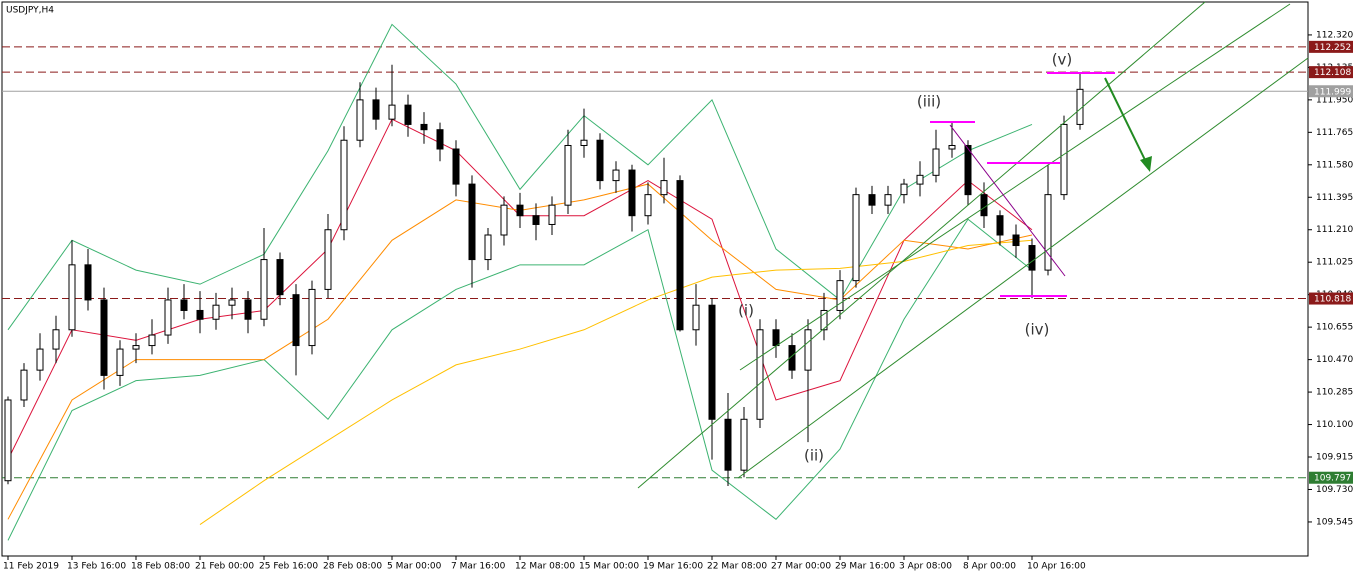 The width and height of the screenshot is (1362, 580). What do you see at coordinates (1125, 120) in the screenshot?
I see `arrow` at bounding box center [1125, 120].